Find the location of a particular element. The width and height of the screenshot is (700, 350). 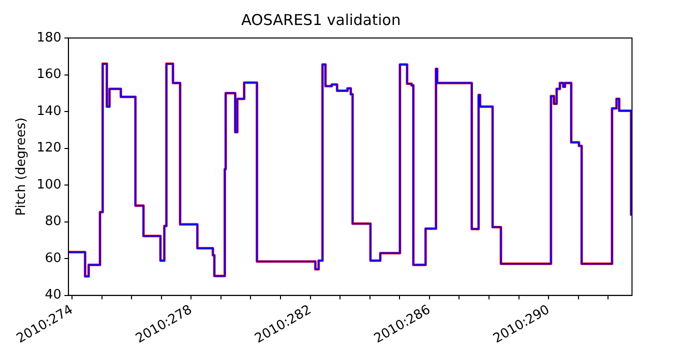

y-tick-label: 100 is located at coordinates (49, 184).